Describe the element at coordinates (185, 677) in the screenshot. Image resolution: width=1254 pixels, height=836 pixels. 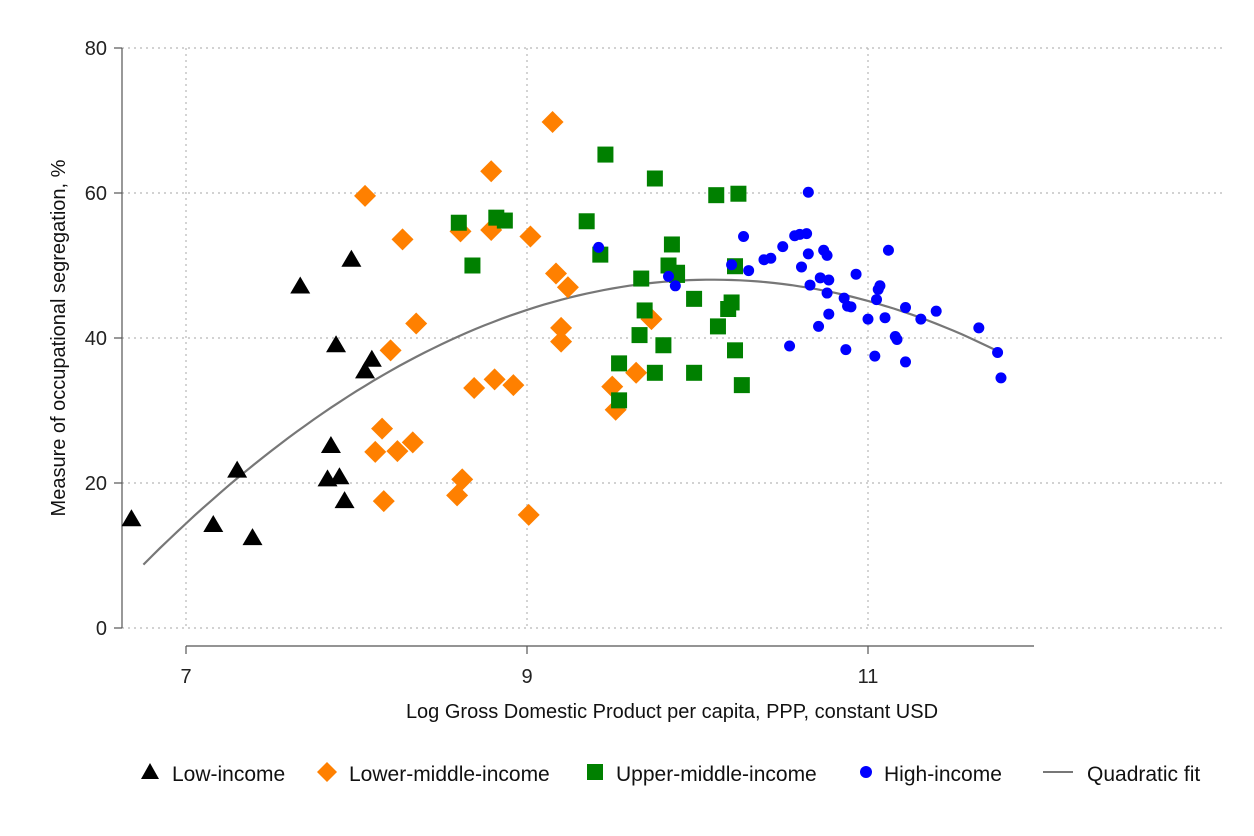
I see `x-tick-label: 7` at that location.